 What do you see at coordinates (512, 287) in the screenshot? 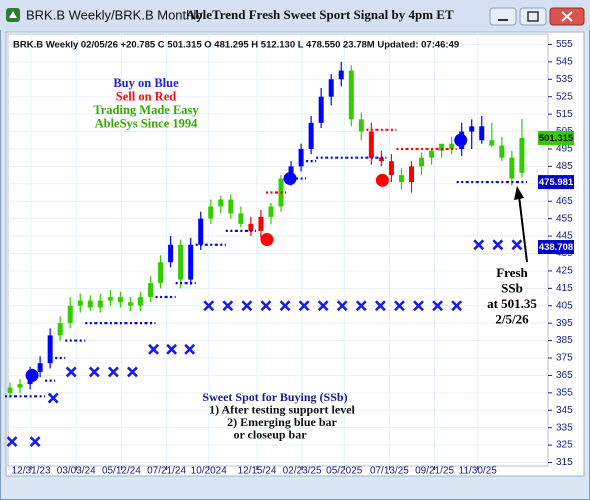
I see `fresh-note: SSb` at bounding box center [512, 287].